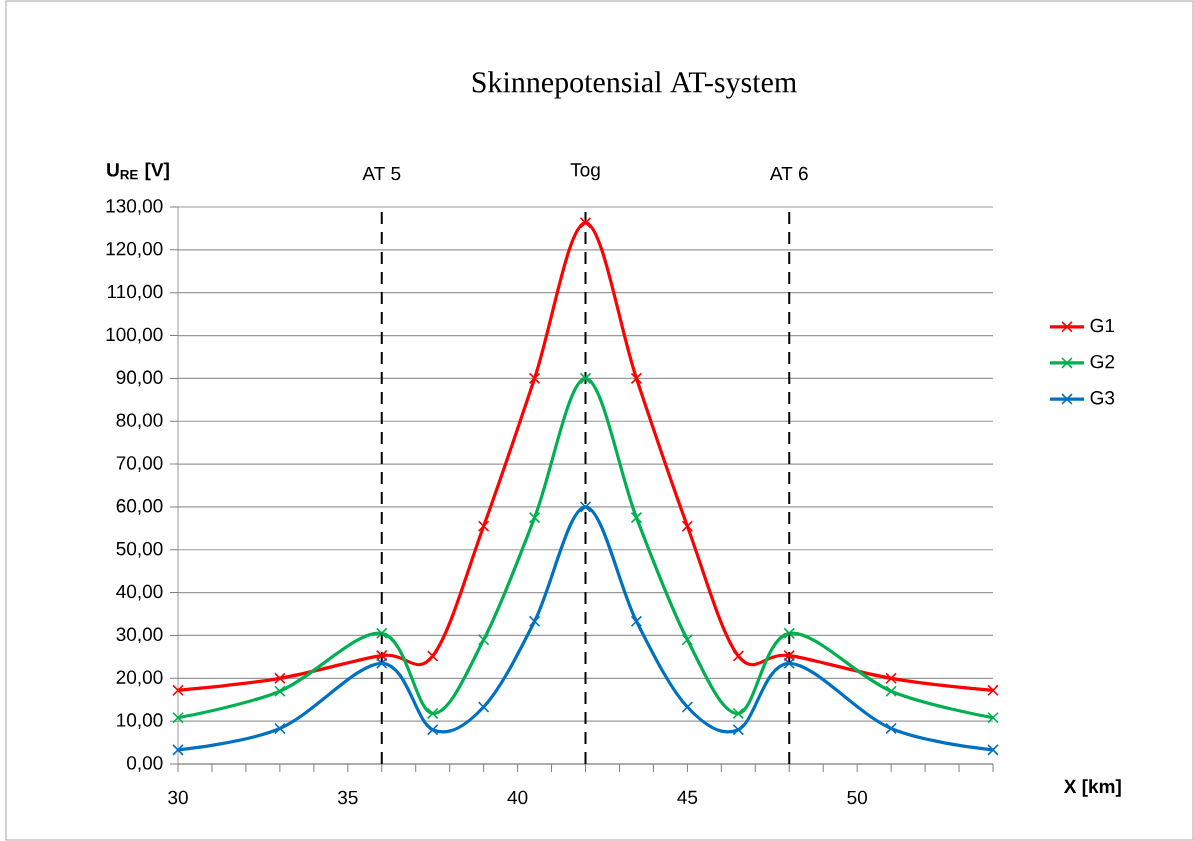 This screenshot has height=841, width=1194. What do you see at coordinates (381, 174) in the screenshot?
I see `ref-line-label: AT 5` at bounding box center [381, 174].